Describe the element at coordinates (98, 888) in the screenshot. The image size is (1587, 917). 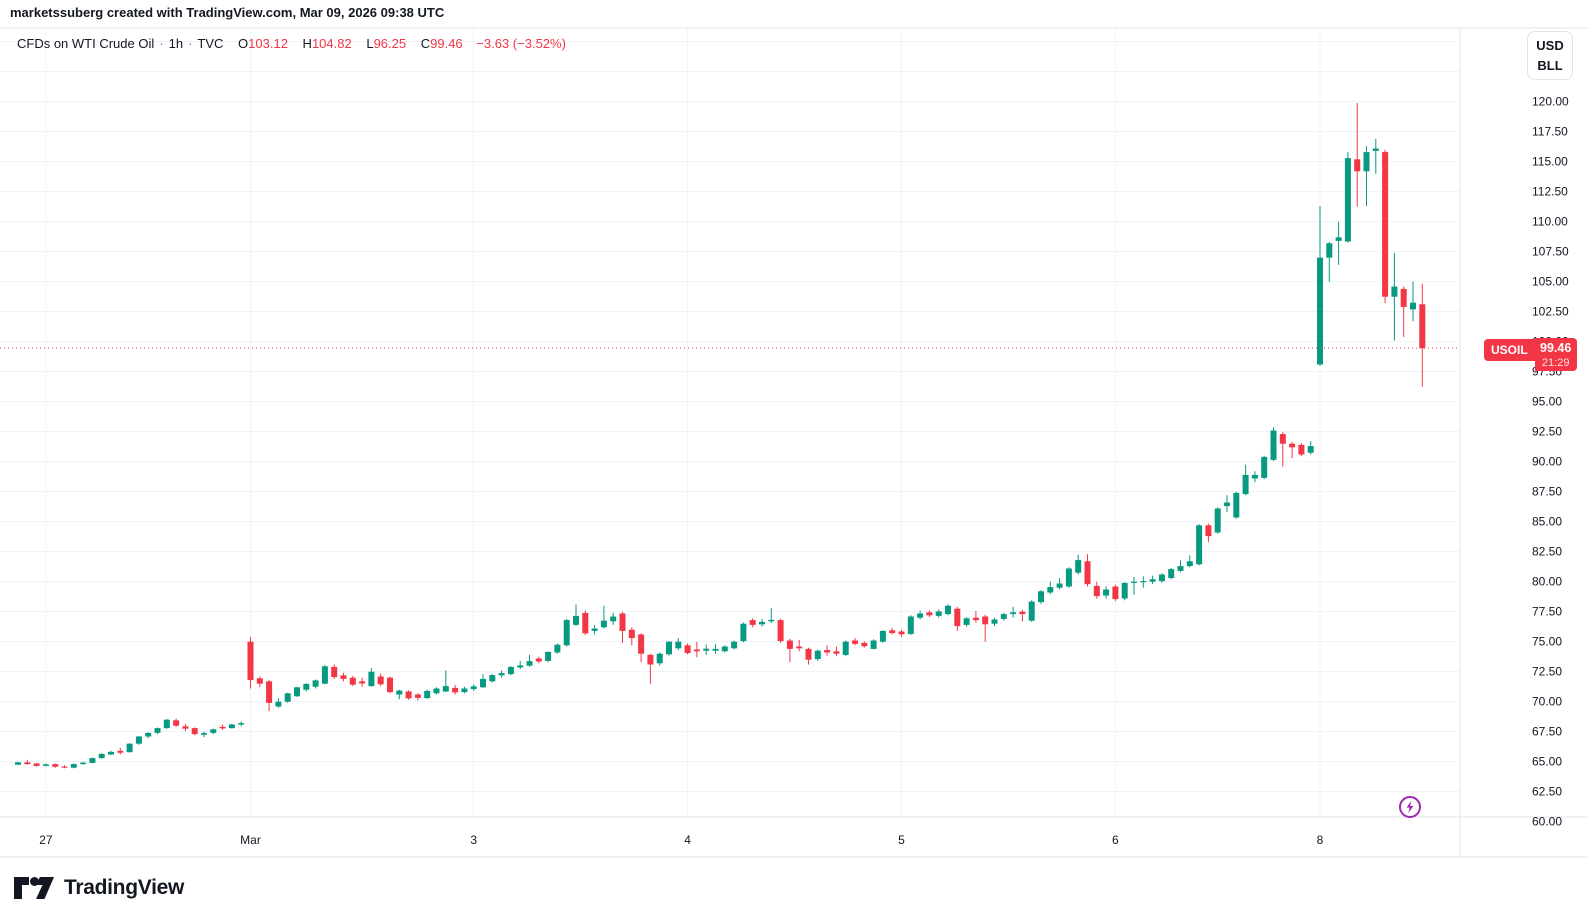
I see `tradingview-logo: TradingView` at that location.